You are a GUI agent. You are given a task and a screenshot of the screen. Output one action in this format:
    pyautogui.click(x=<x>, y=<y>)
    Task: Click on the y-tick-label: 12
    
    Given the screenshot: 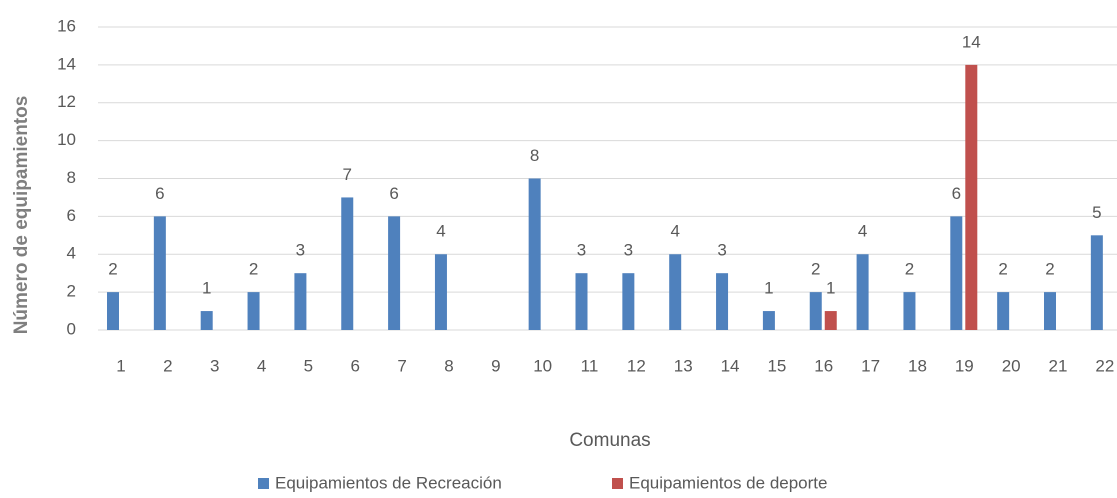 What is the action you would take?
    pyautogui.click(x=66, y=101)
    